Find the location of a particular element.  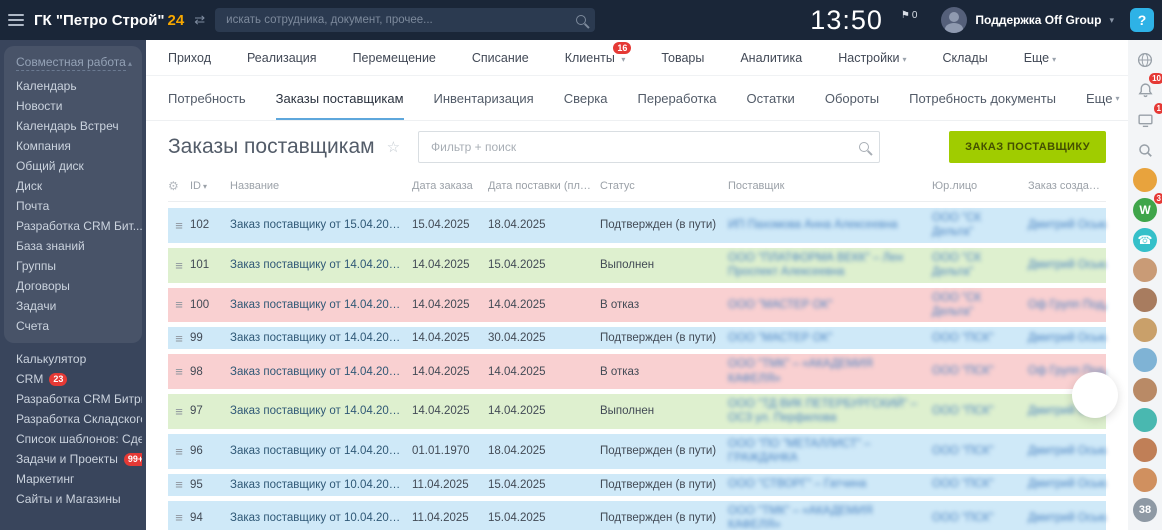

sidebar-item-drive: Диск is located at coordinates (29, 186).